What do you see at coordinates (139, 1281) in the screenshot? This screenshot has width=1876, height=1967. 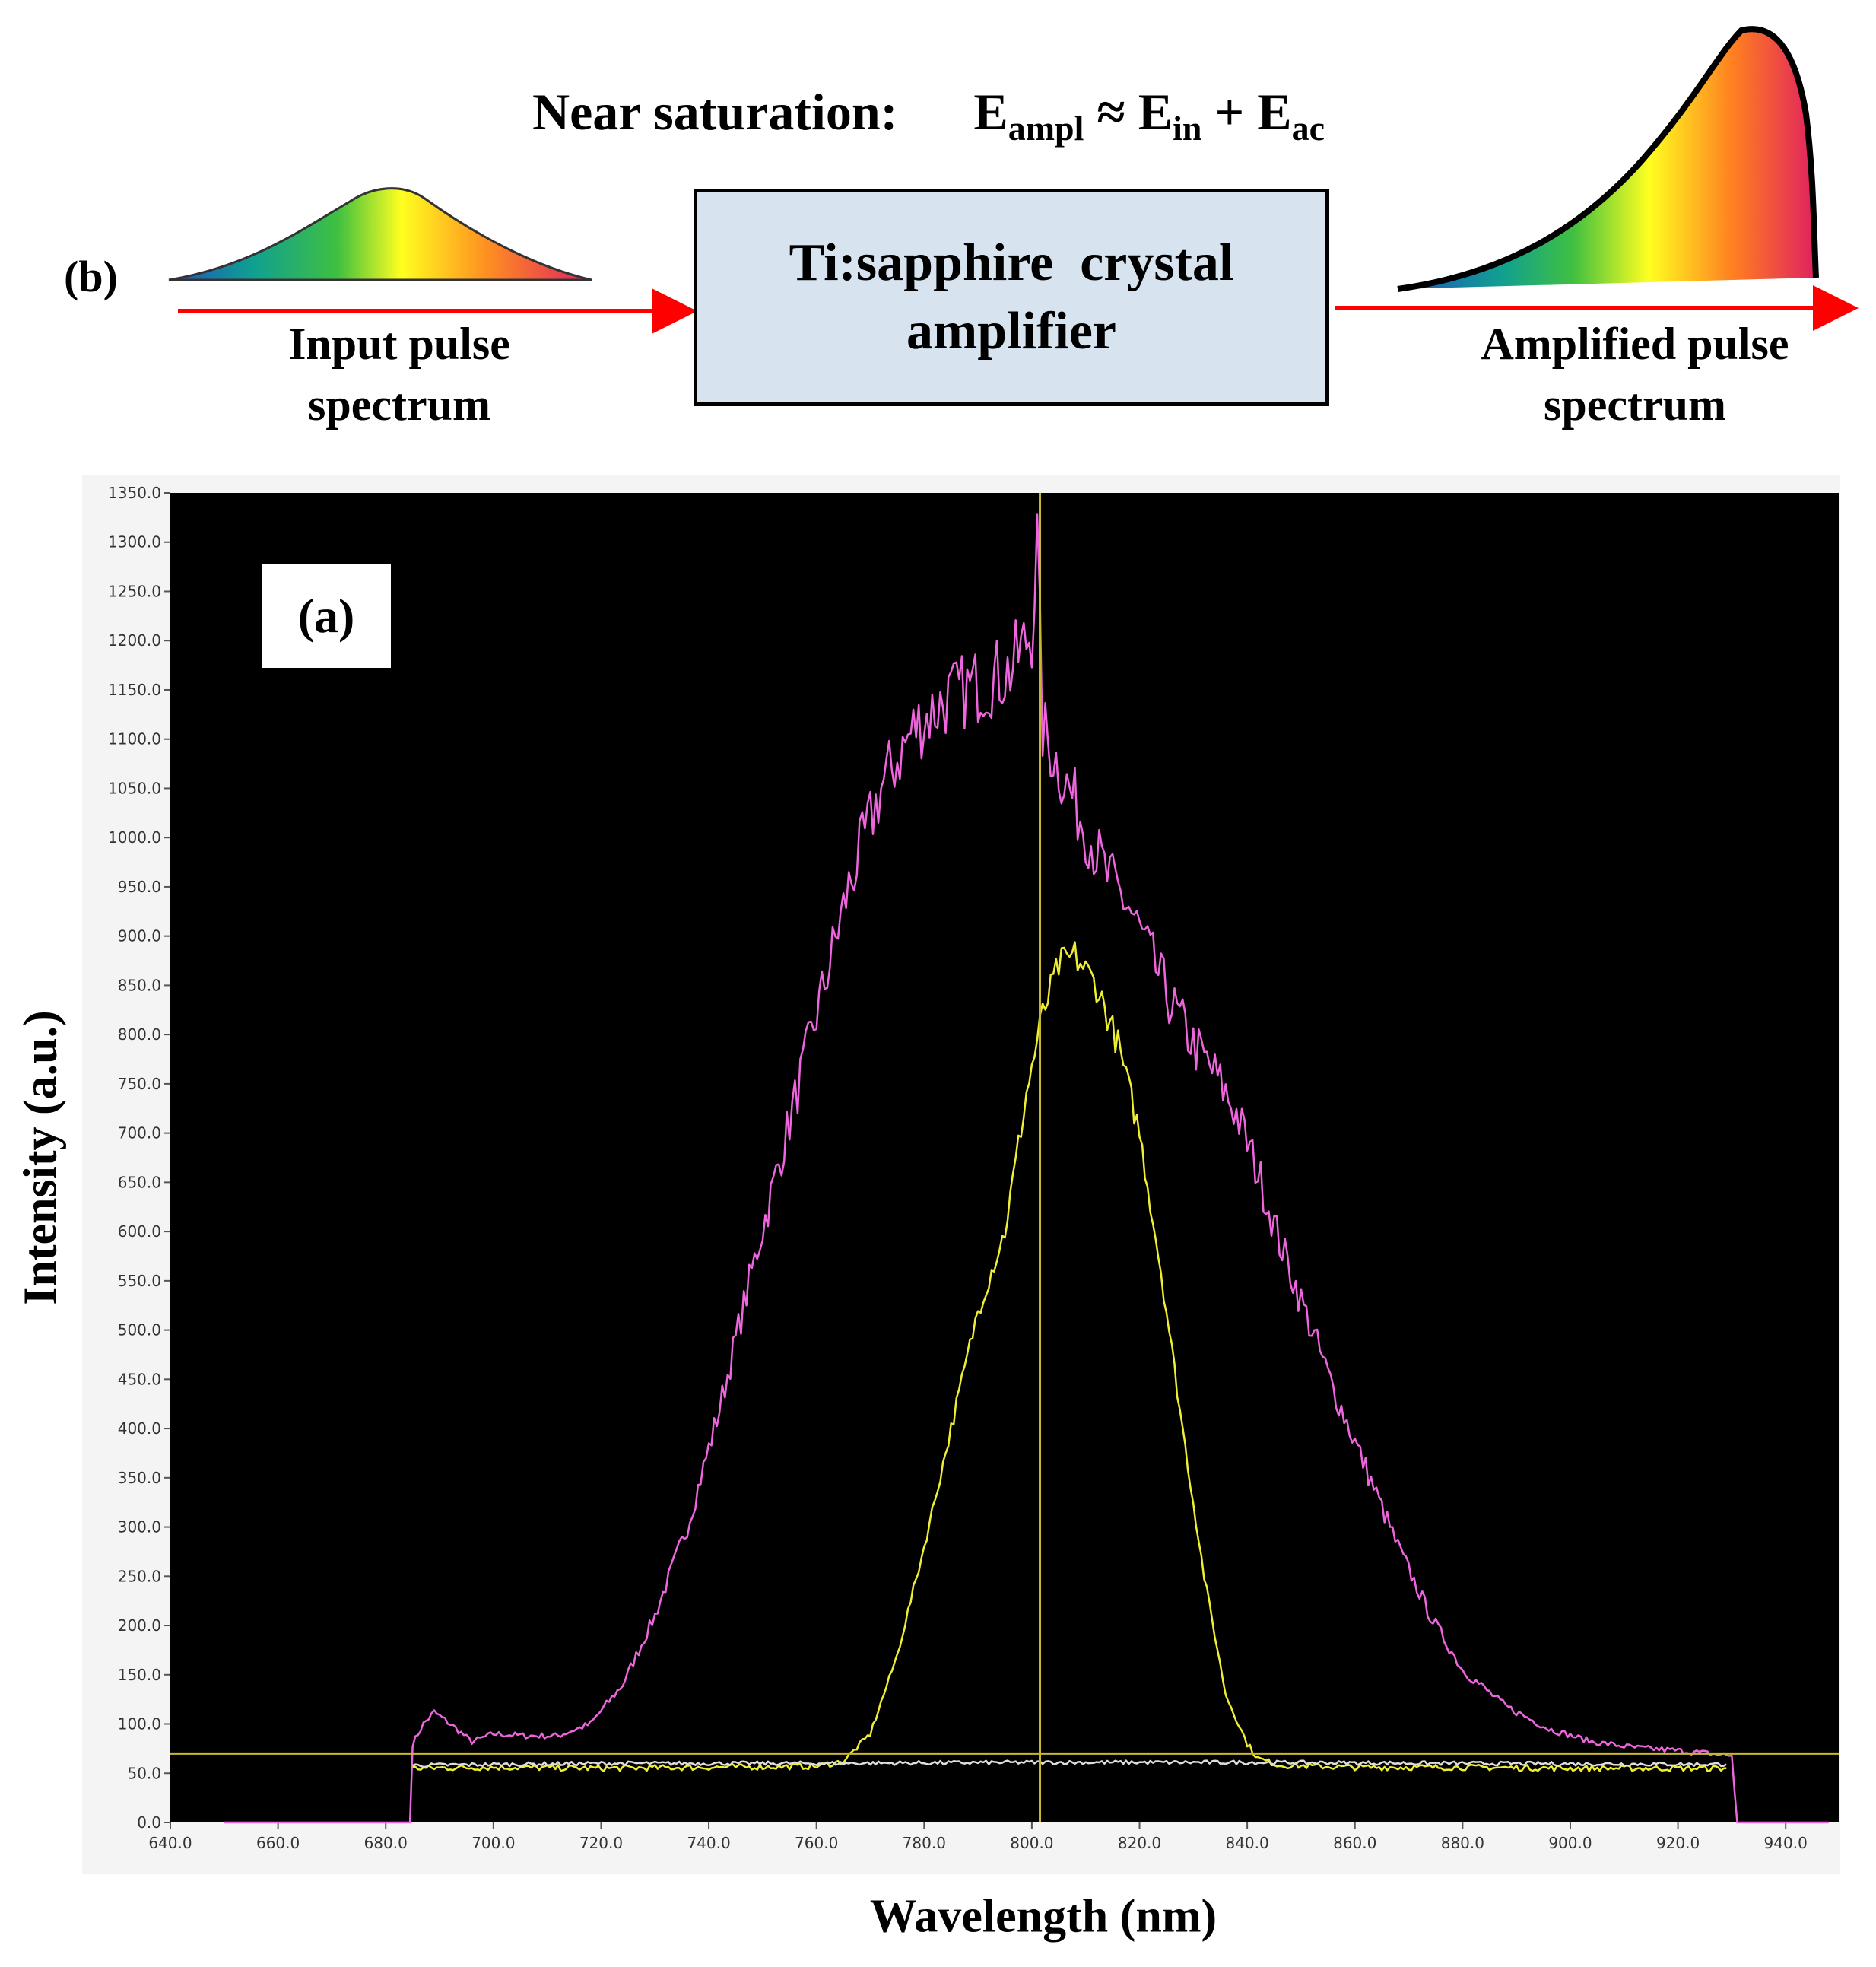 I see `y-tick-label: 550.0` at bounding box center [139, 1281].